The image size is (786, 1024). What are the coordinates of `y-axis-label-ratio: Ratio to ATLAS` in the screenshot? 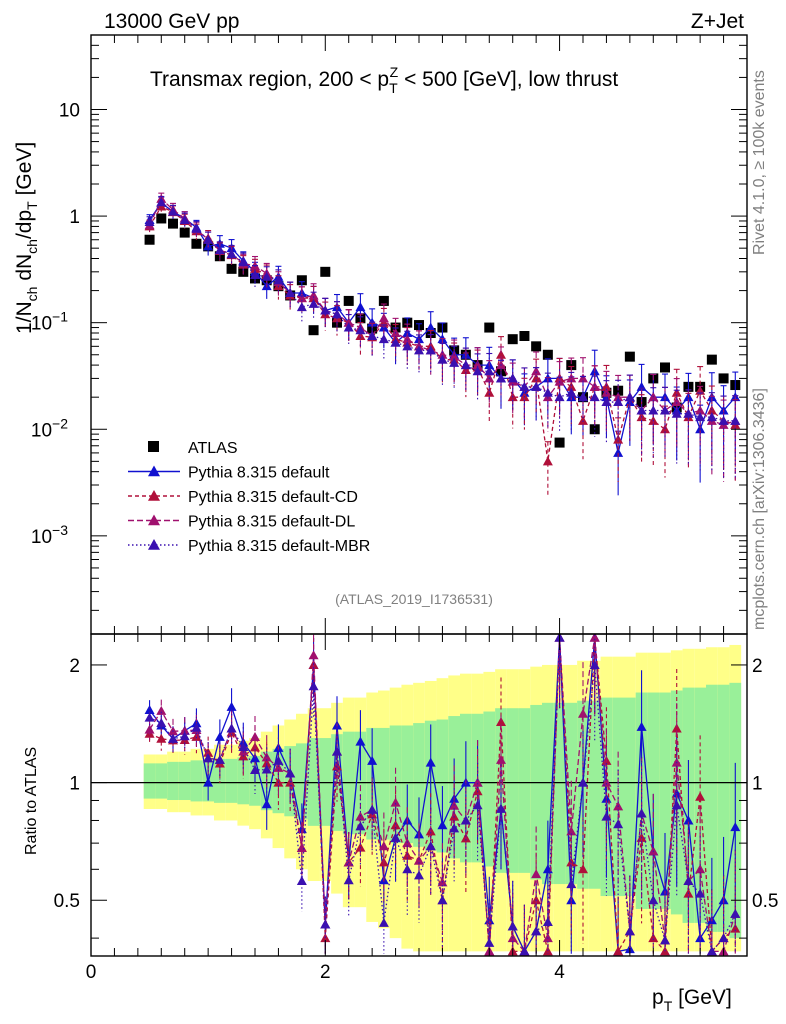 It's located at (31, 801).